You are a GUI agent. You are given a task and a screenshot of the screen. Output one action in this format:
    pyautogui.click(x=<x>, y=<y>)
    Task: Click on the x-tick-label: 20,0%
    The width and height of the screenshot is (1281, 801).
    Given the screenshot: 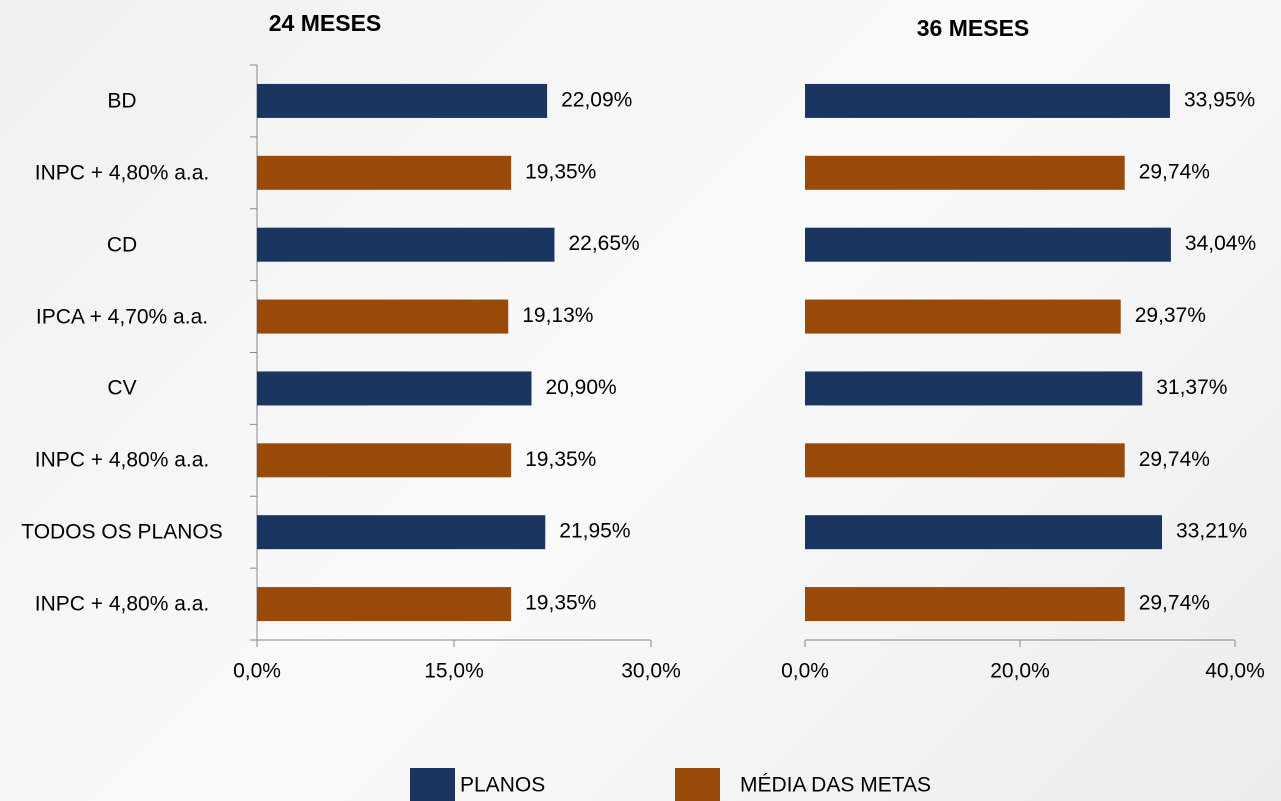 What is the action you would take?
    pyautogui.click(x=1020, y=671)
    